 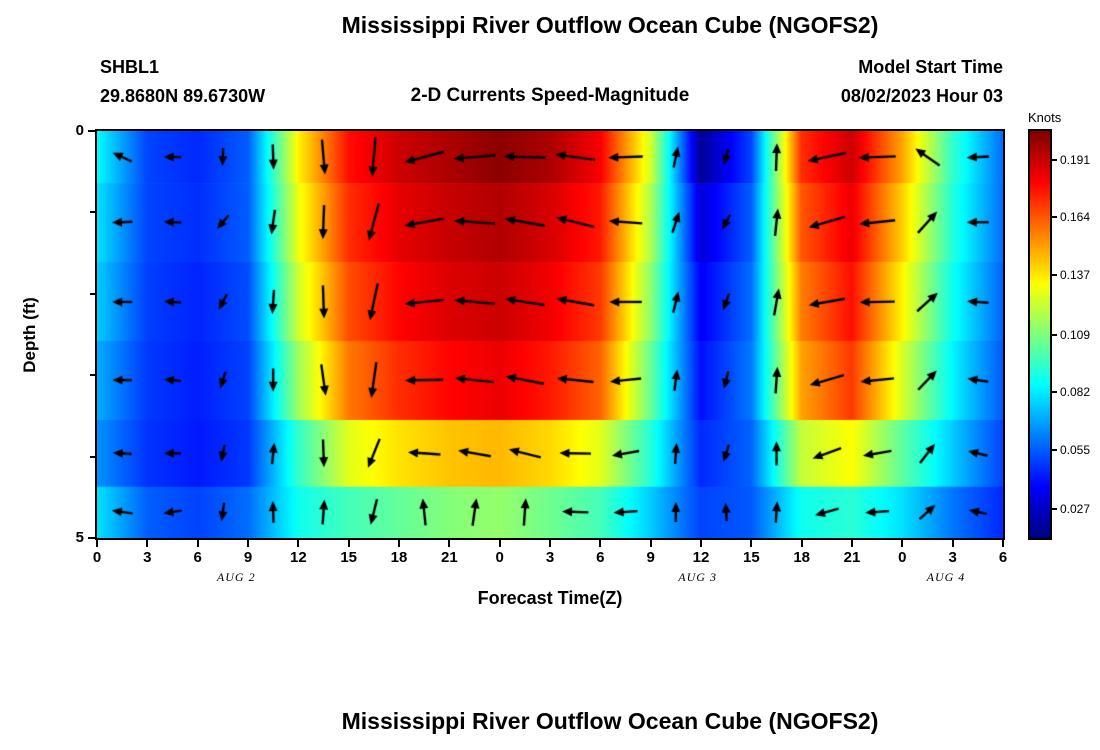 What do you see at coordinates (1075, 392) in the screenshot?
I see `colorbar-tick-label: 0.082` at bounding box center [1075, 392].